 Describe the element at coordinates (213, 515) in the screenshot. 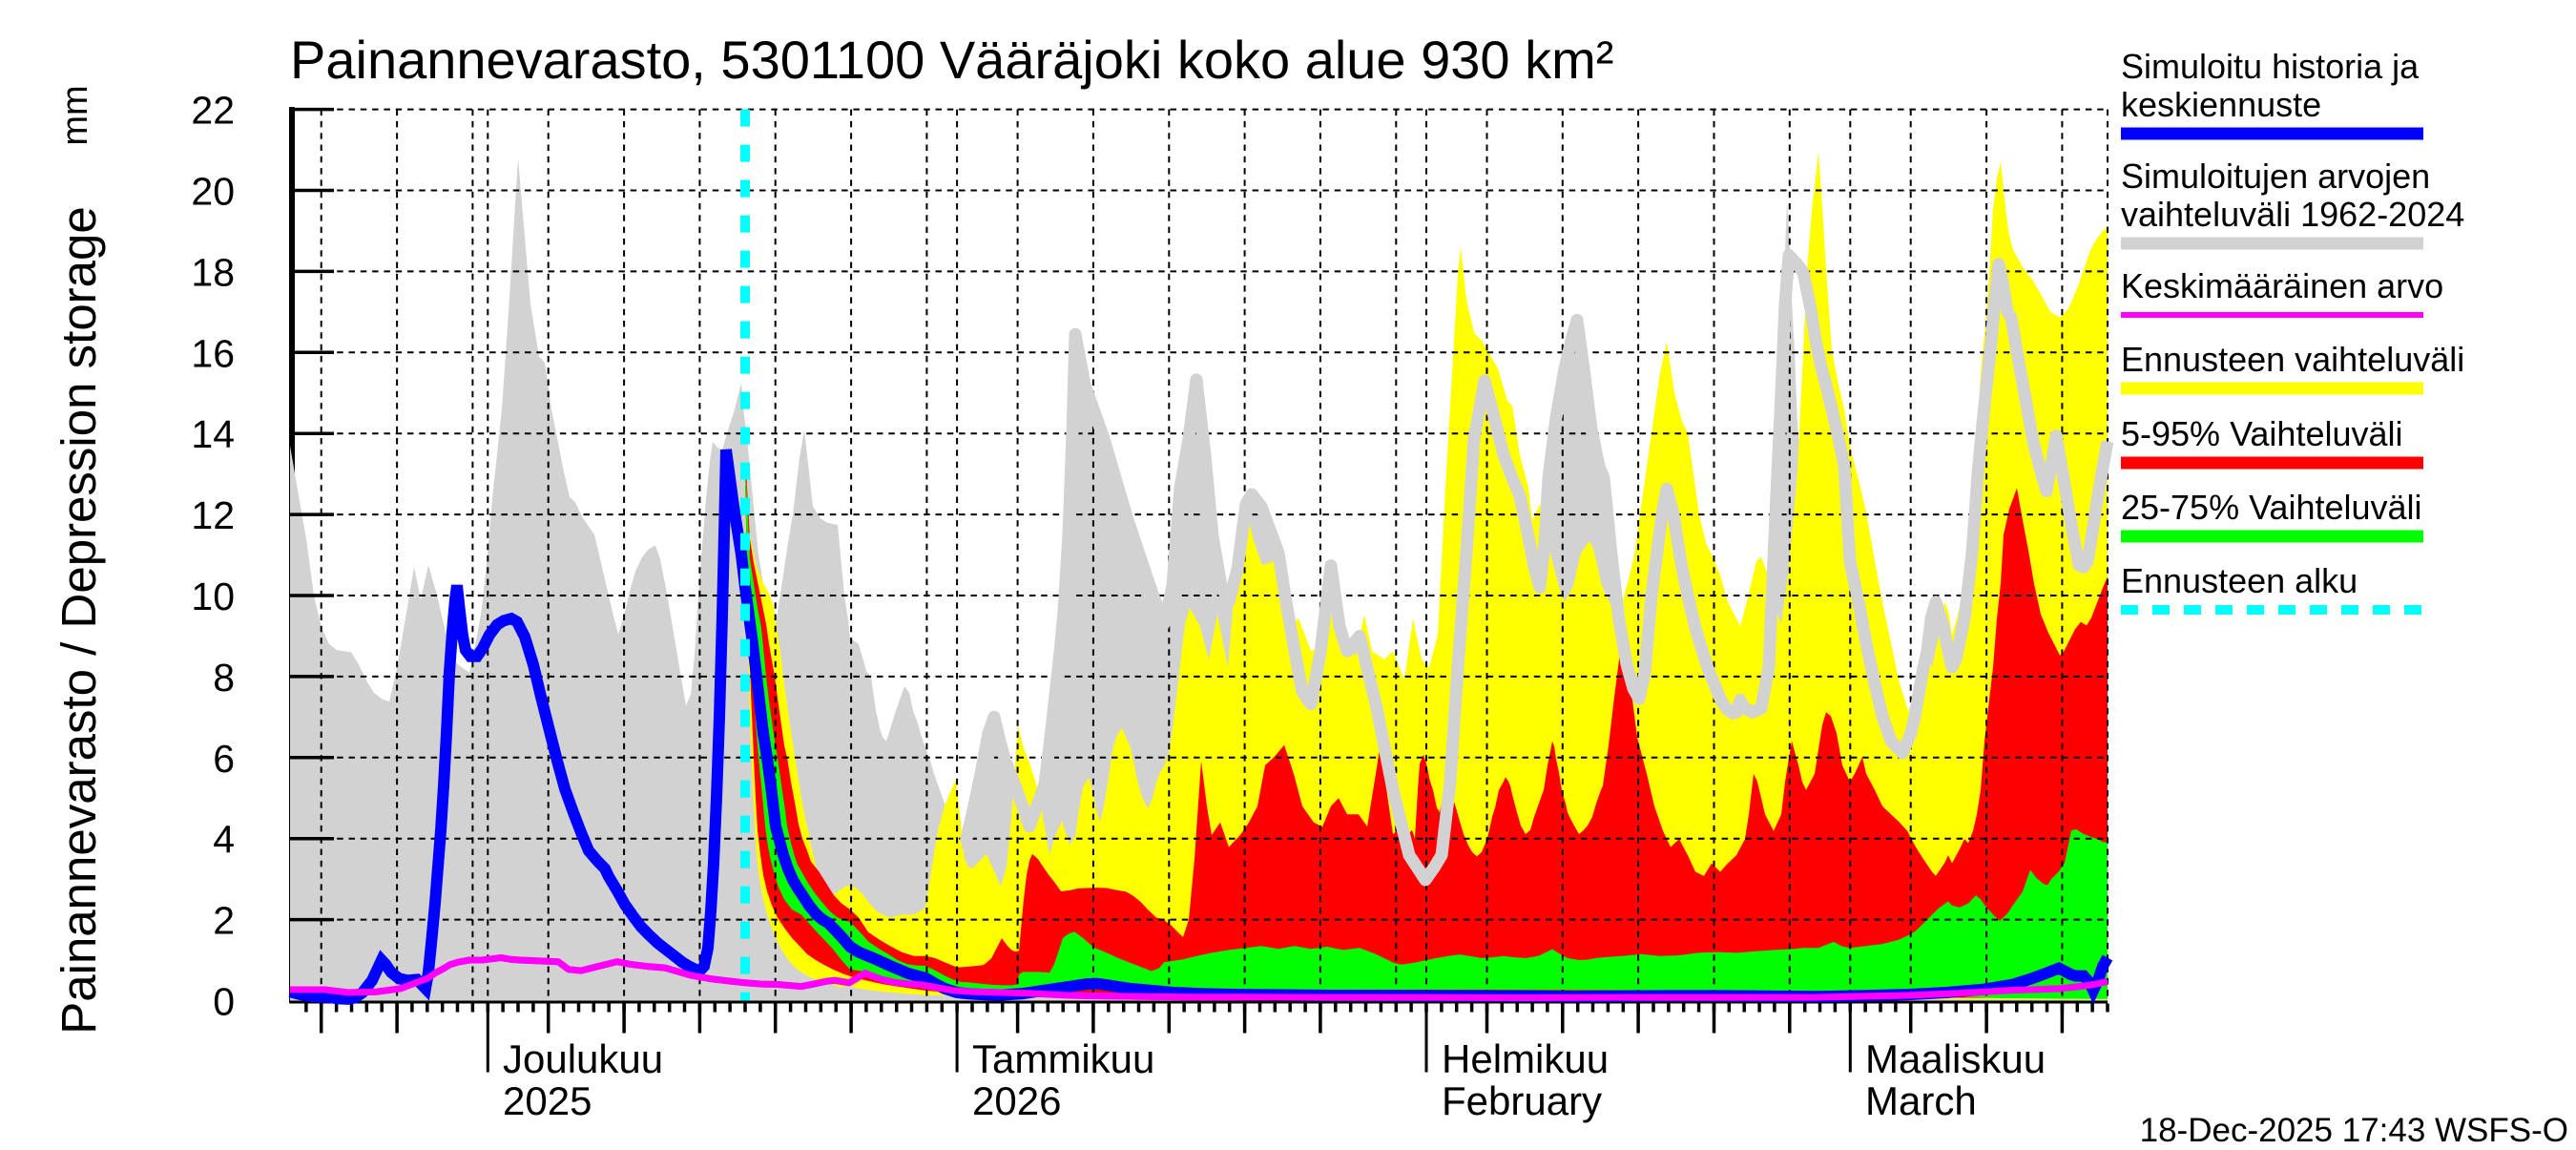

I see `svg-text: 12` at that location.